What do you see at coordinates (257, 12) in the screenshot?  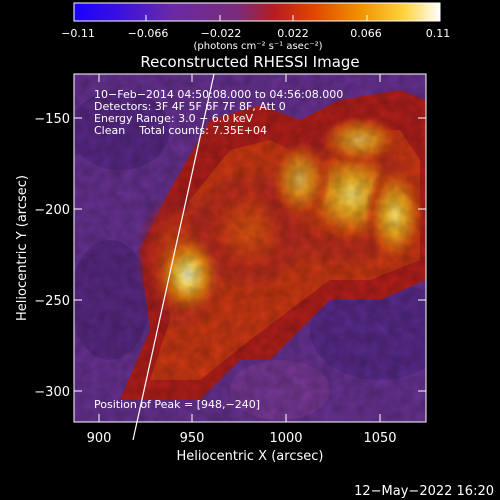 I see `colorbar-gradient` at bounding box center [257, 12].